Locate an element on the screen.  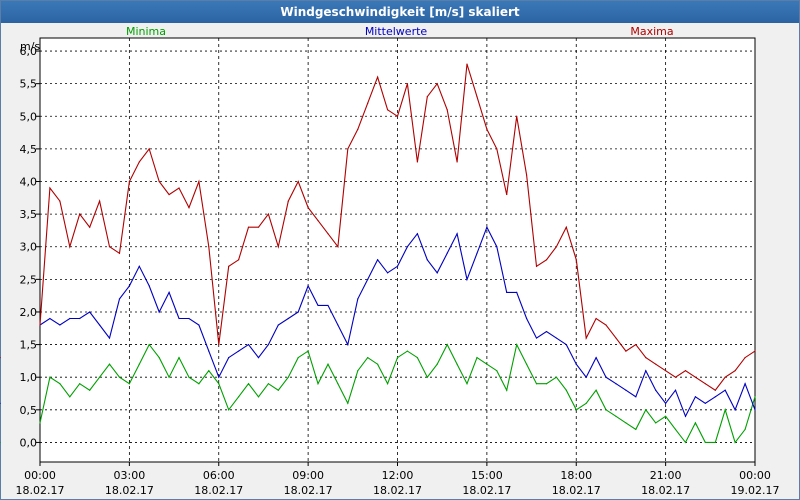
y-tick-label: 6,0 is located at coordinates (29, 51).